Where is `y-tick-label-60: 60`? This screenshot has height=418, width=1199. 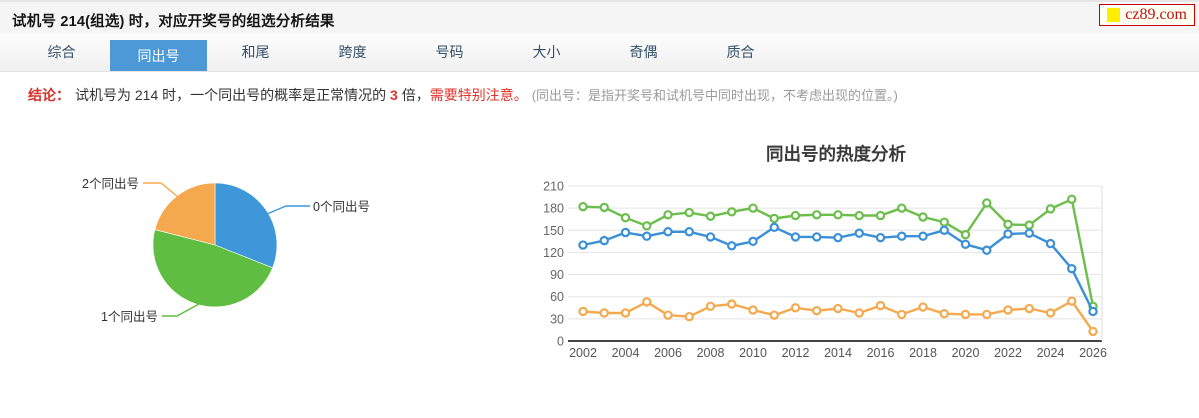
y-tick-label-60: 60 is located at coordinates (557, 297).